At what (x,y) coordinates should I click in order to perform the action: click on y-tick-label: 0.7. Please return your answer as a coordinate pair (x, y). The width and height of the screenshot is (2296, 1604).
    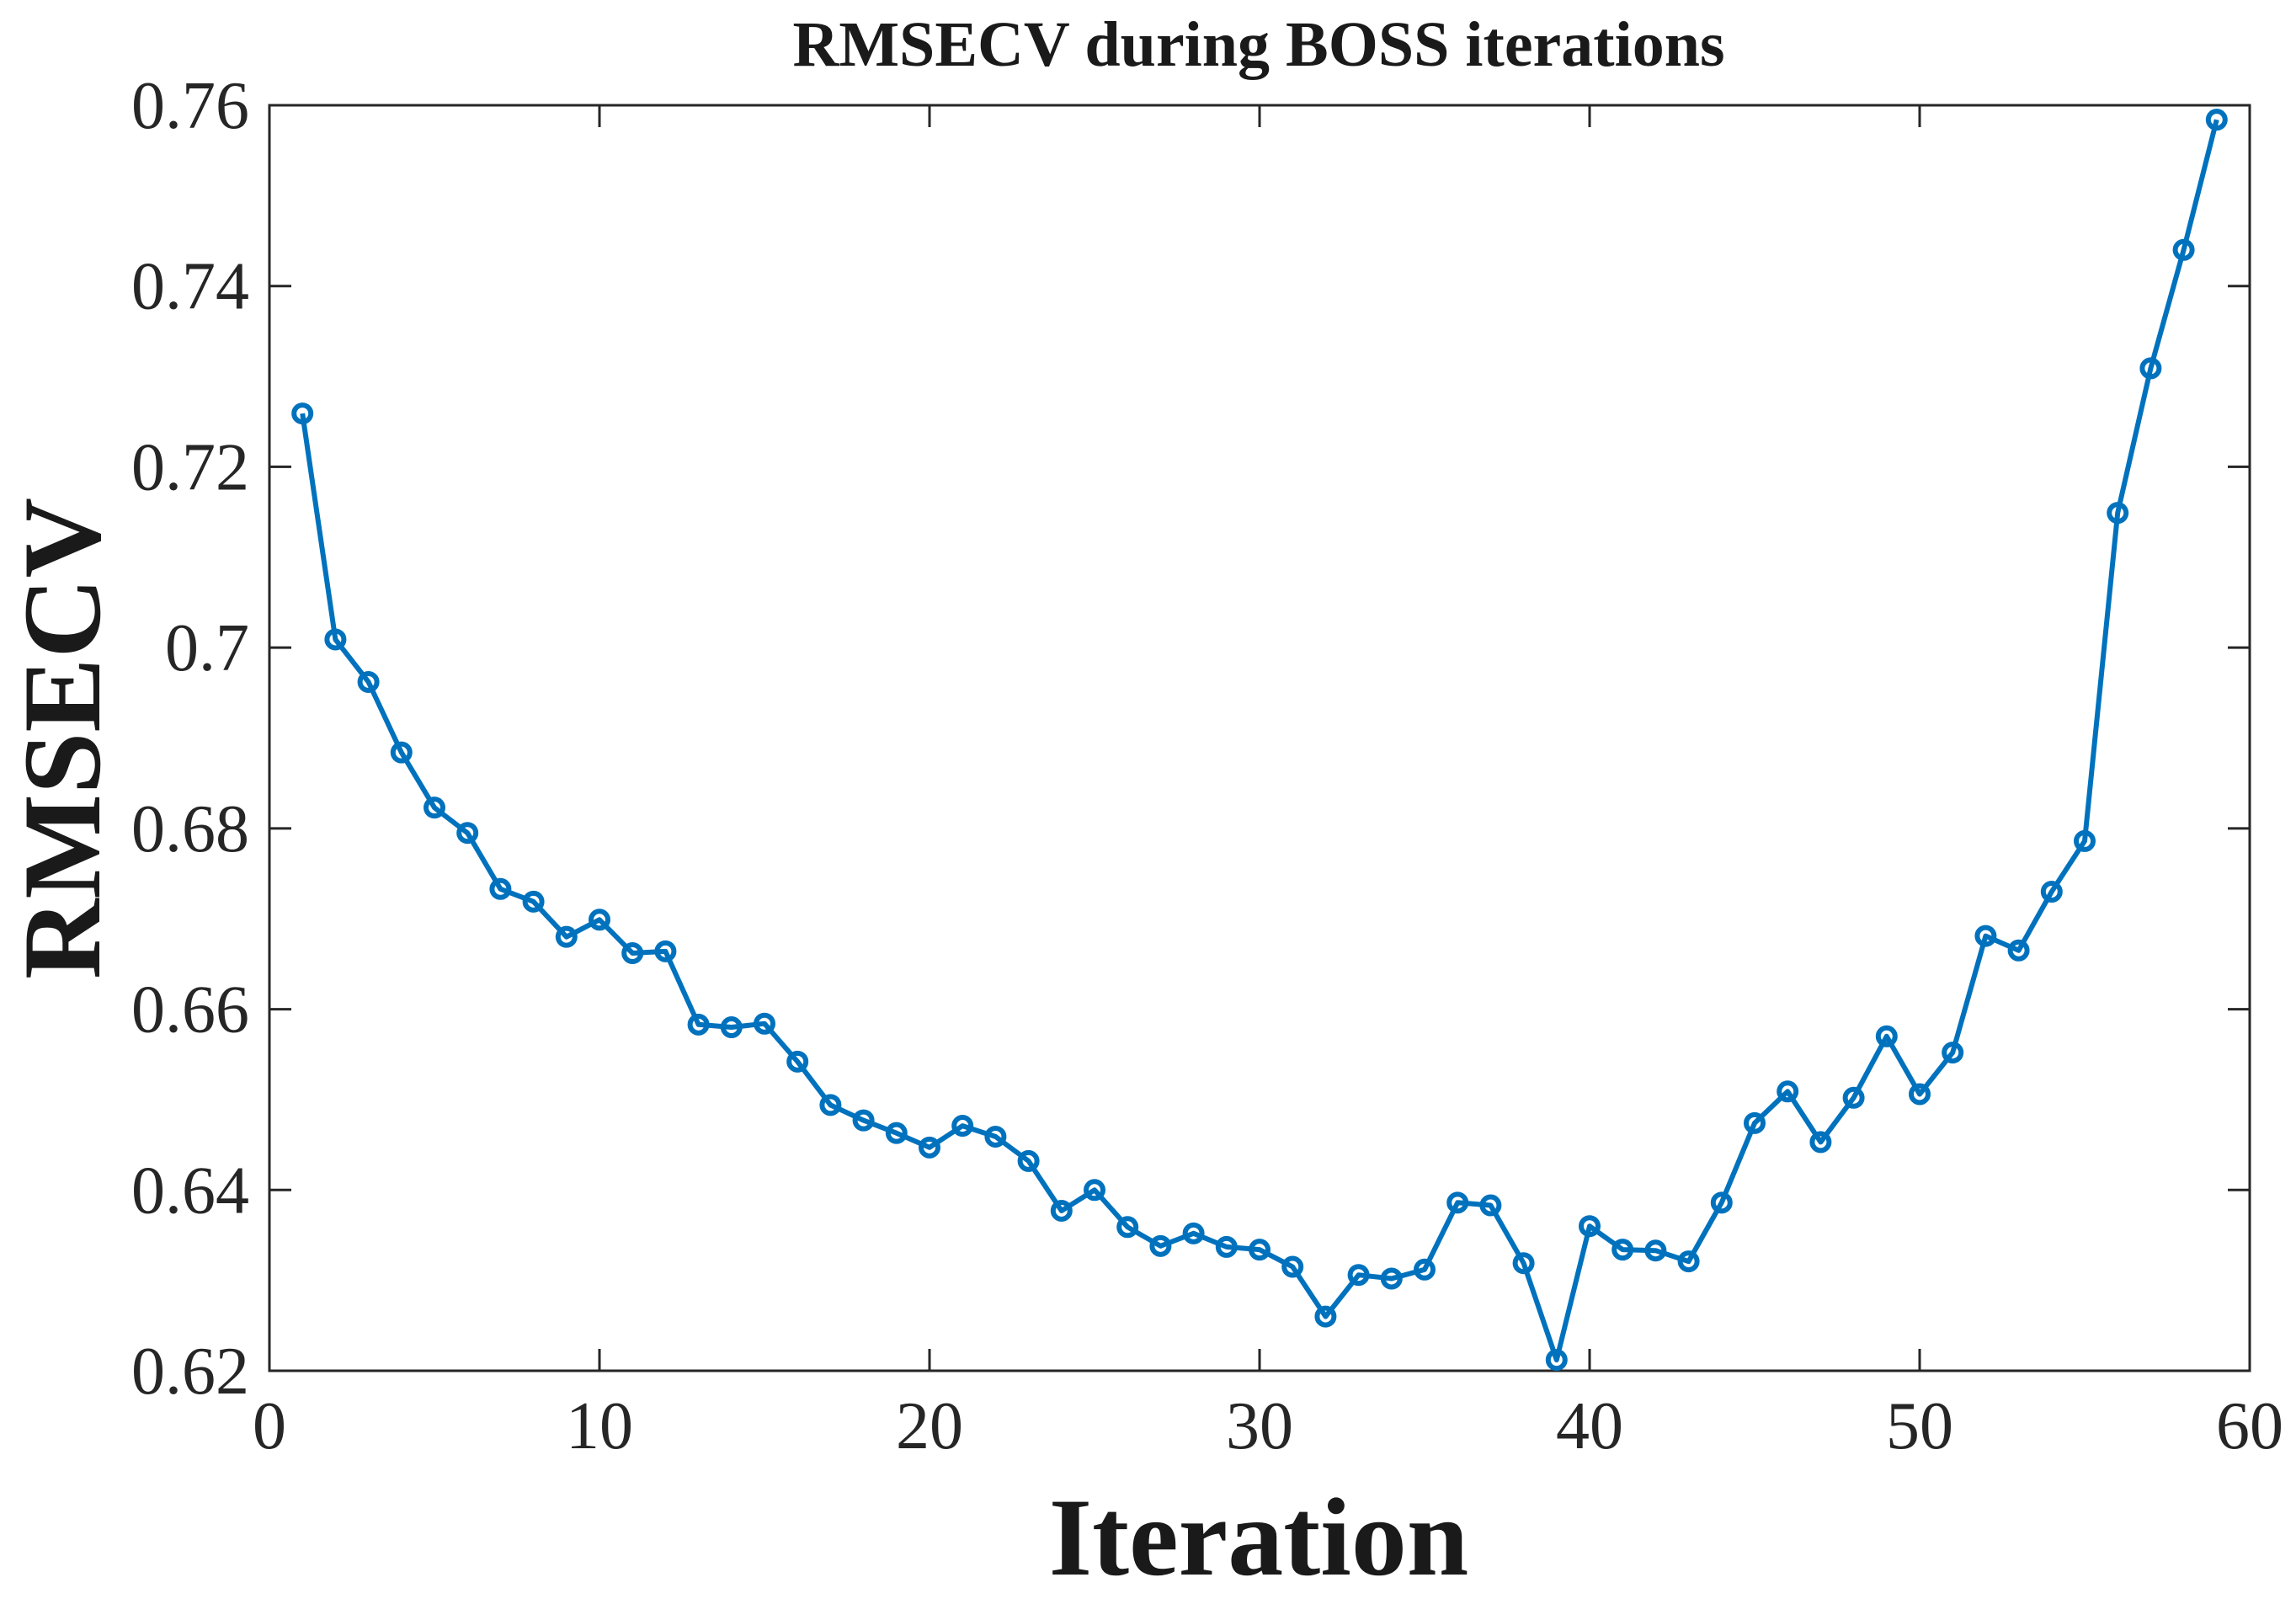
    Looking at the image, I should click on (207, 648).